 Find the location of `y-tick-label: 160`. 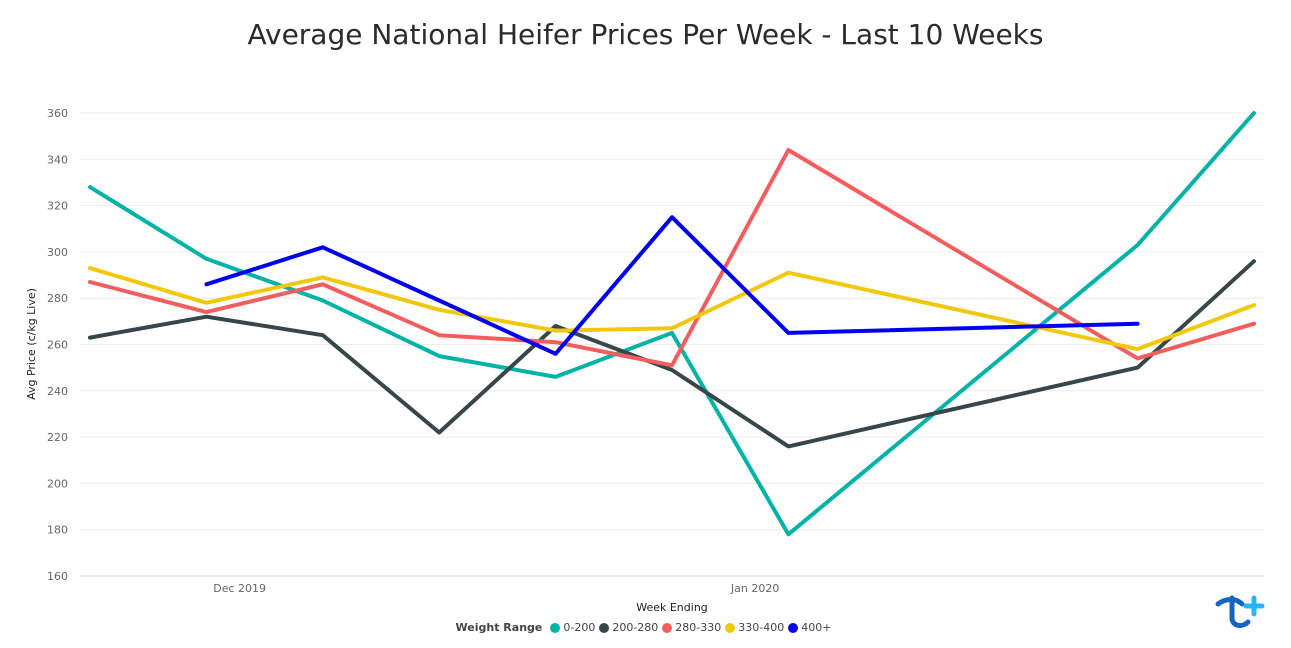

y-tick-label: 160 is located at coordinates (57, 576).